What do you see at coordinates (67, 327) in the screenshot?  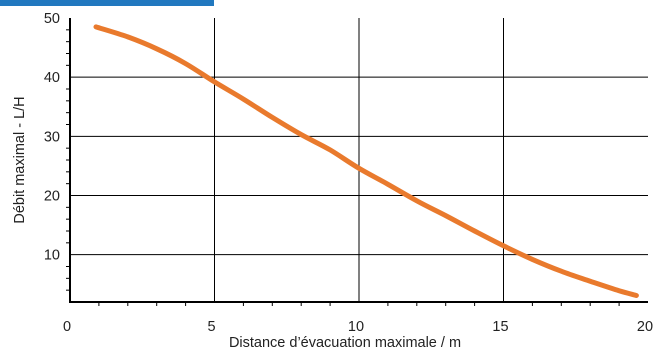 I see `x-tick-label: 0` at bounding box center [67, 327].